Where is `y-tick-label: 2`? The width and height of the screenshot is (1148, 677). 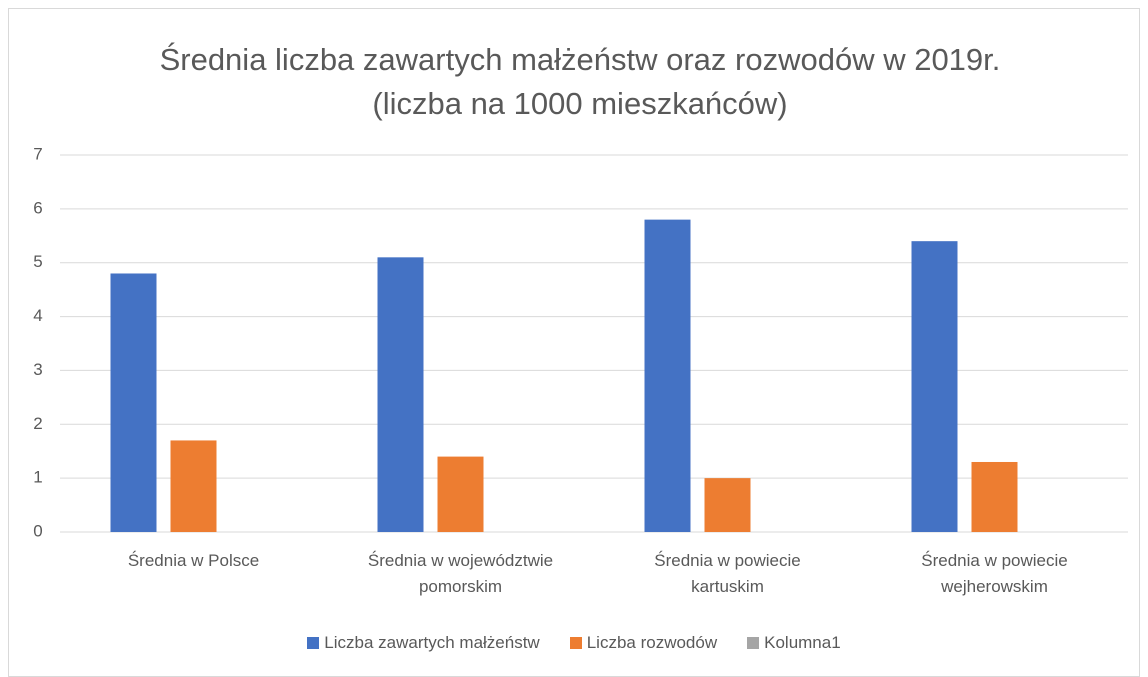 y-tick-label: 2 is located at coordinates (37, 423).